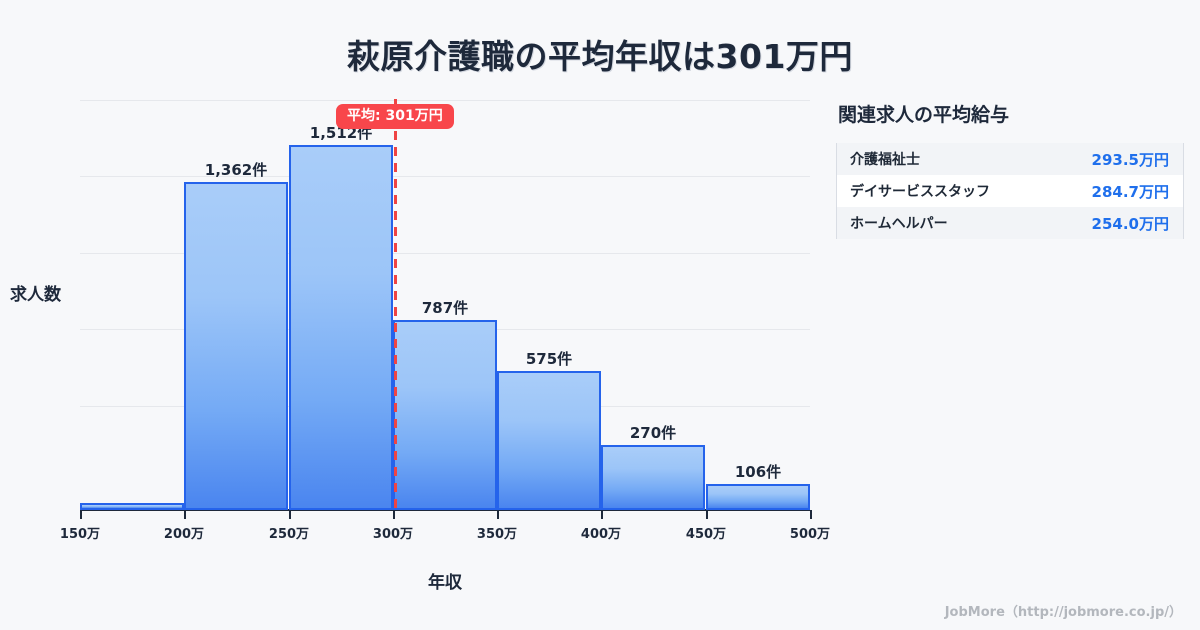 This screenshot has width=1200, height=630. What do you see at coordinates (445, 583) in the screenshot?
I see `x-axis-title: 年収` at bounding box center [445, 583].